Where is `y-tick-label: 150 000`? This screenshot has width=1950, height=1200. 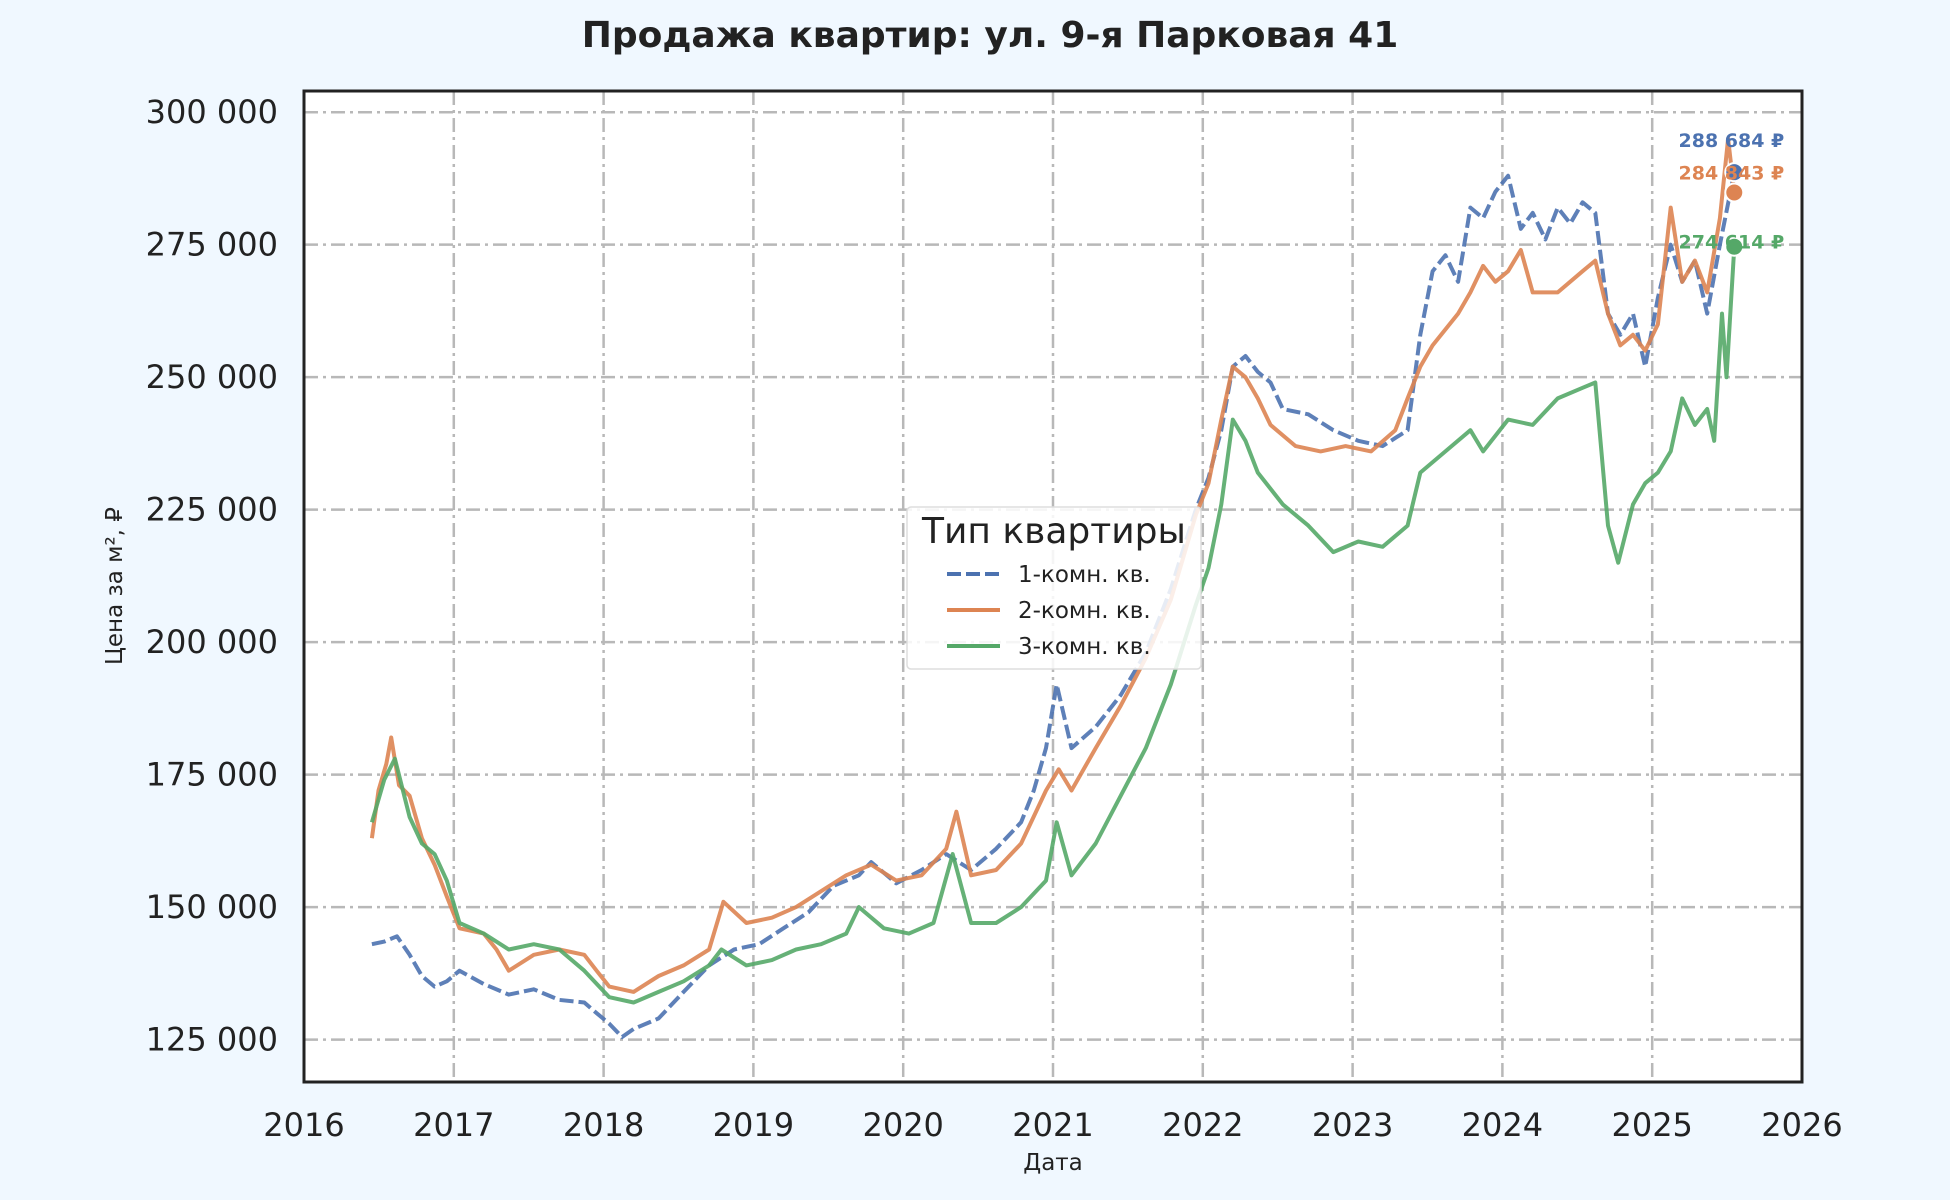
y-tick-label: 150 000 is located at coordinates (212, 907).